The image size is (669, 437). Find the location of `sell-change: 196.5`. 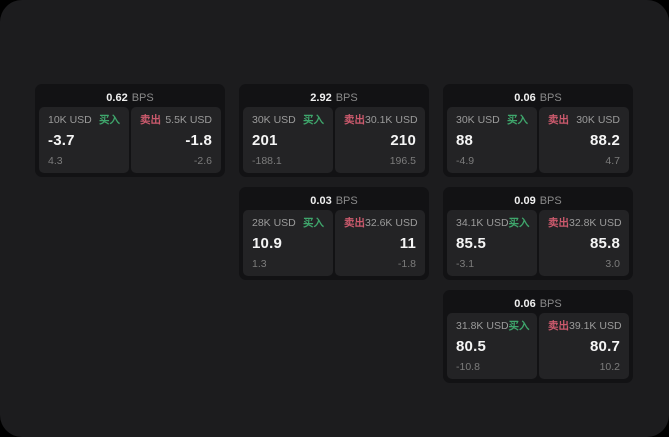

sell-change: 196.5 is located at coordinates (402, 161).